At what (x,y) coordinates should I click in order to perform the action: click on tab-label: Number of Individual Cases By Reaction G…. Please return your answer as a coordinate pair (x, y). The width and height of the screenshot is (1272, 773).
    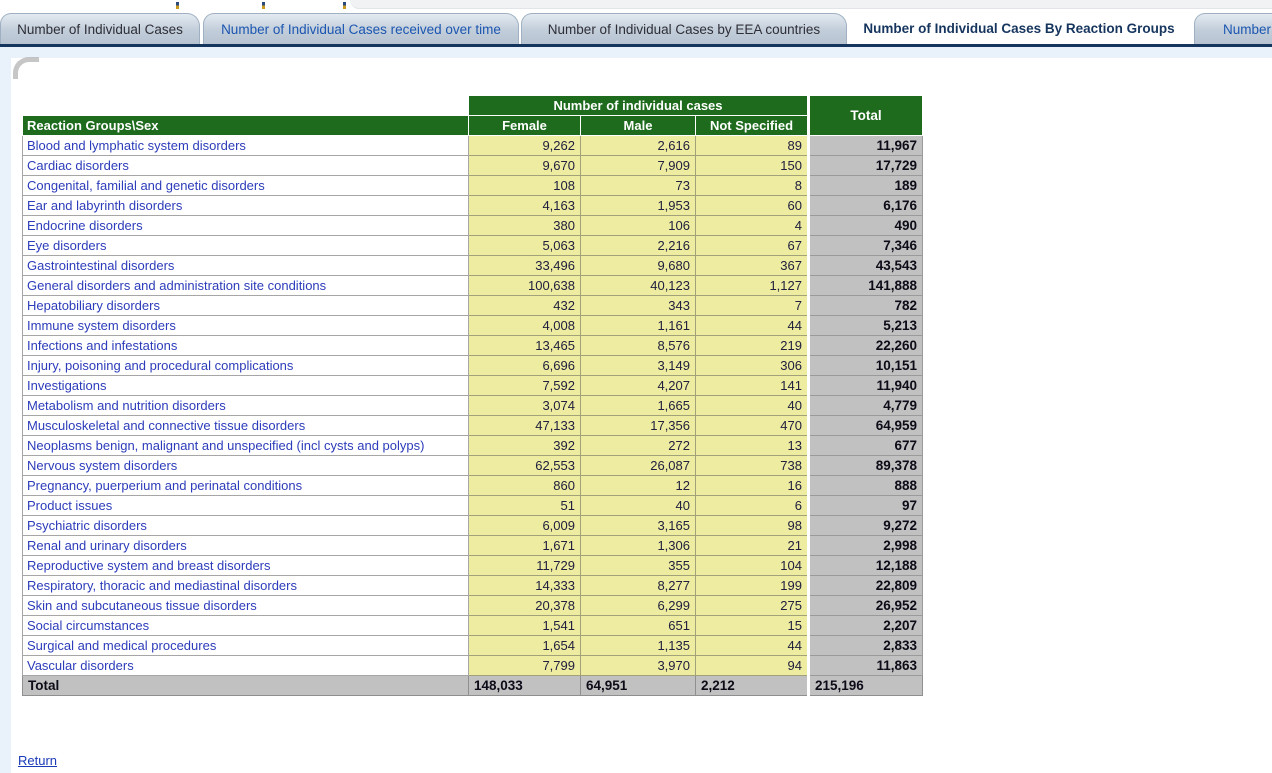
    Looking at the image, I should click on (1019, 28).